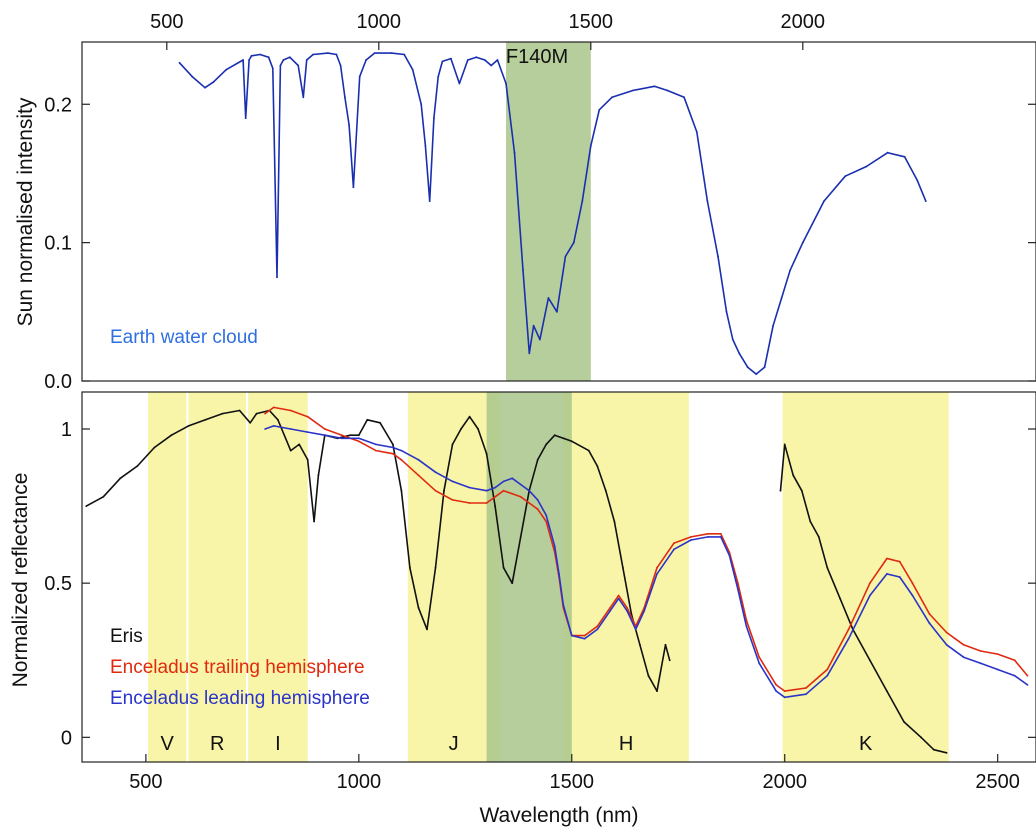 The width and height of the screenshot is (1036, 832). I want to click on bottom-x-tick-label: 1000, so click(359, 782).